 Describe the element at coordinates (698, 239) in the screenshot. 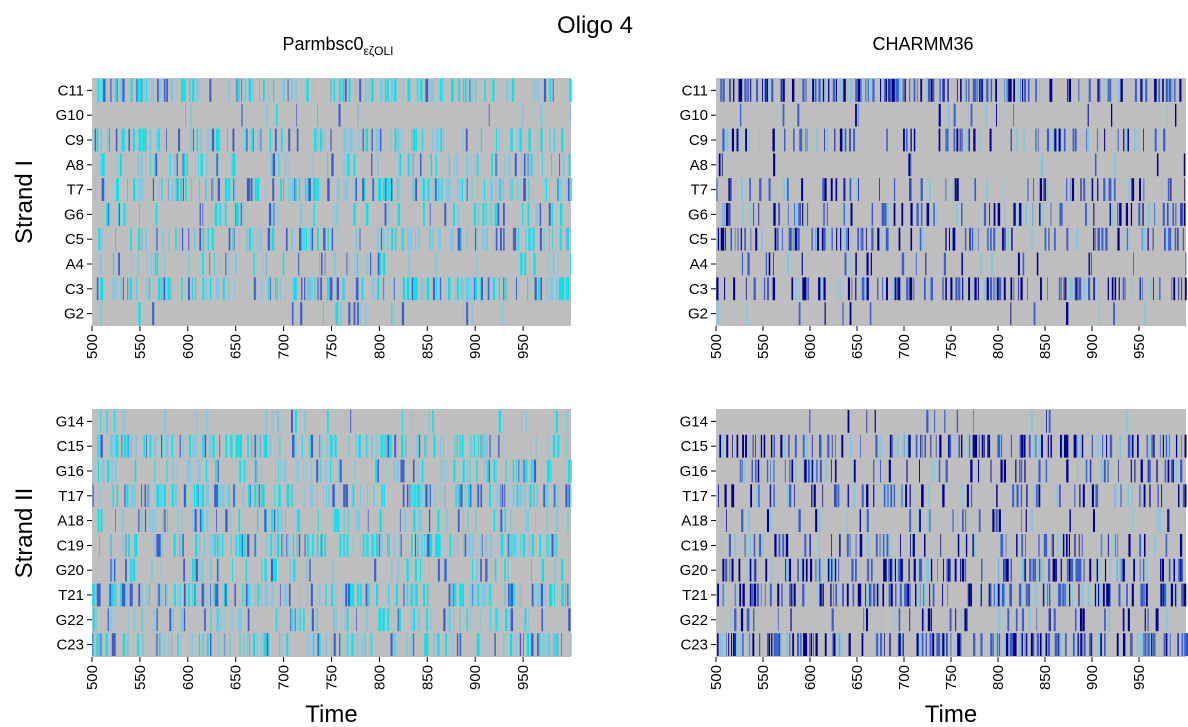

I see `y-tick-label: C5` at that location.